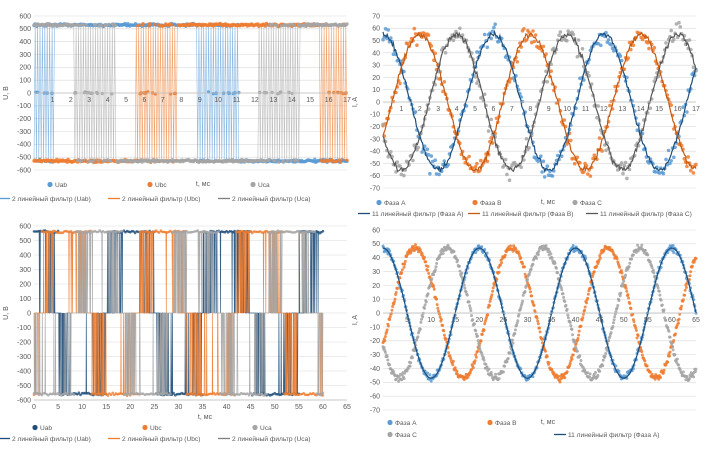  Describe the element at coordinates (154, 407) in the screenshot. I see `x-tick-label: 25` at that location.